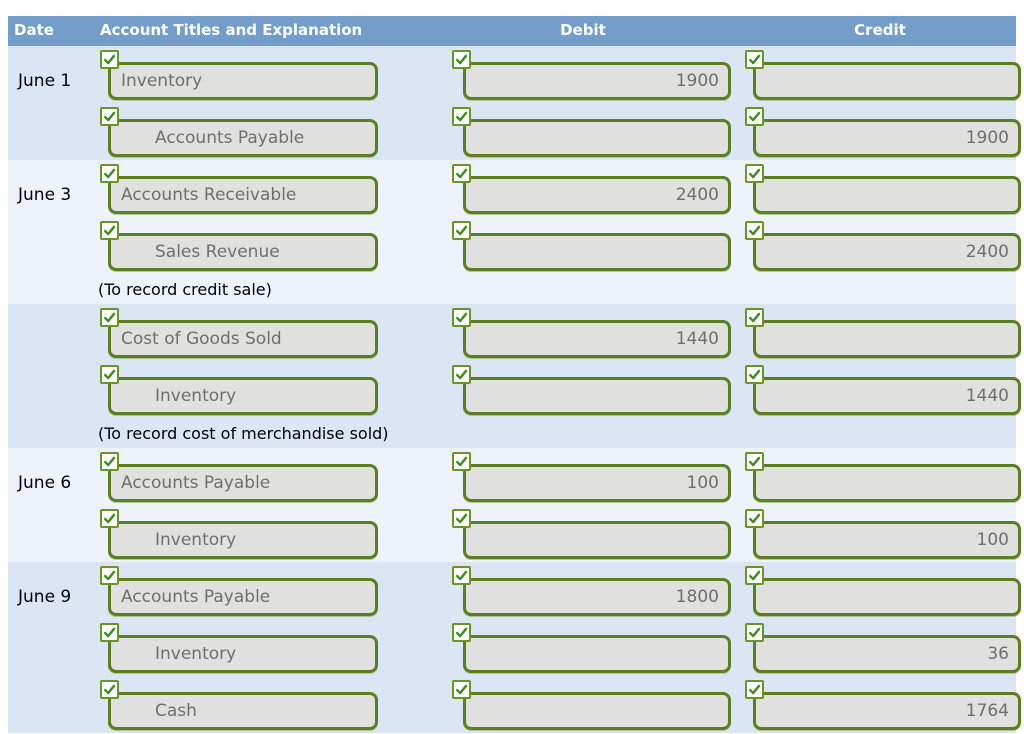  I want to click on credit-amount-input: 100, so click(887, 540).